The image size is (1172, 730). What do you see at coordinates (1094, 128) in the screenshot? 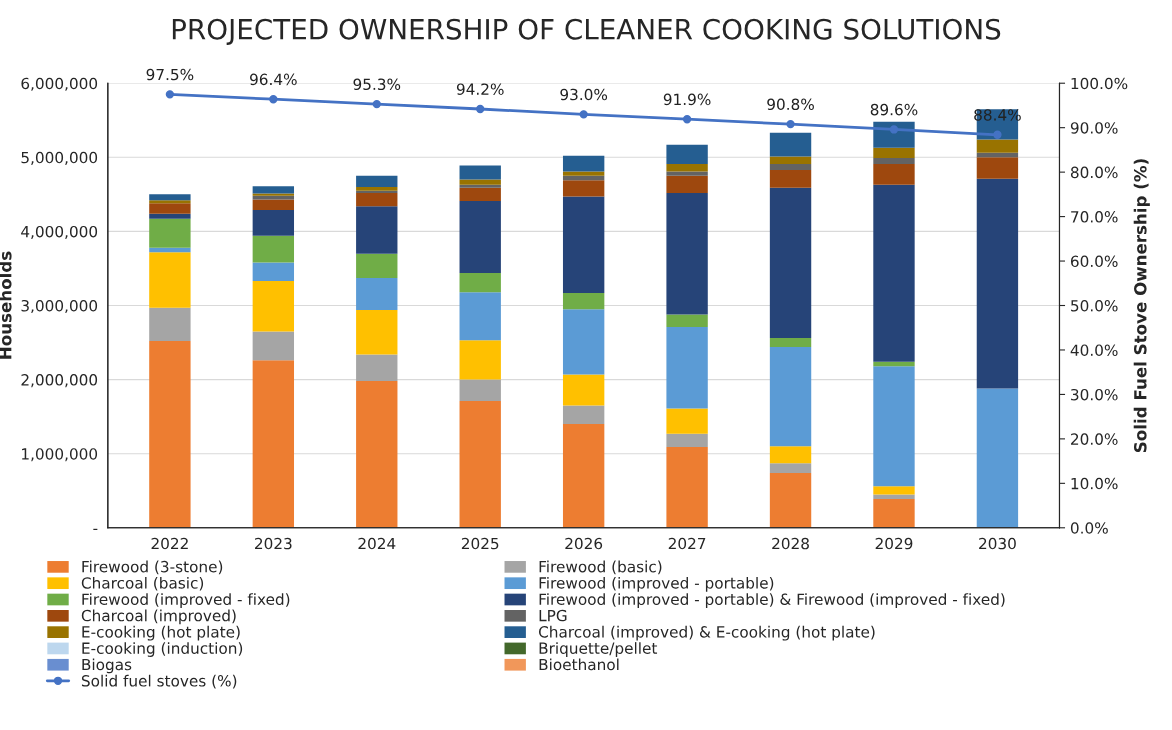
I see `y2-tick-label: 90.0%` at bounding box center [1094, 128].